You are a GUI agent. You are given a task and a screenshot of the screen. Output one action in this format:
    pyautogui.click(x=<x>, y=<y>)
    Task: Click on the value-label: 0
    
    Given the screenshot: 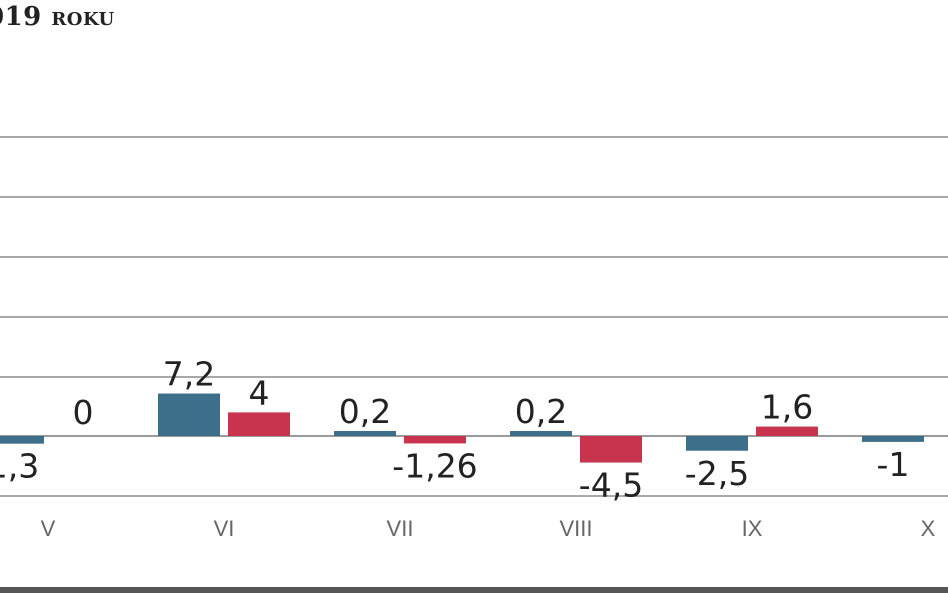 What is the action you would take?
    pyautogui.click(x=83, y=412)
    